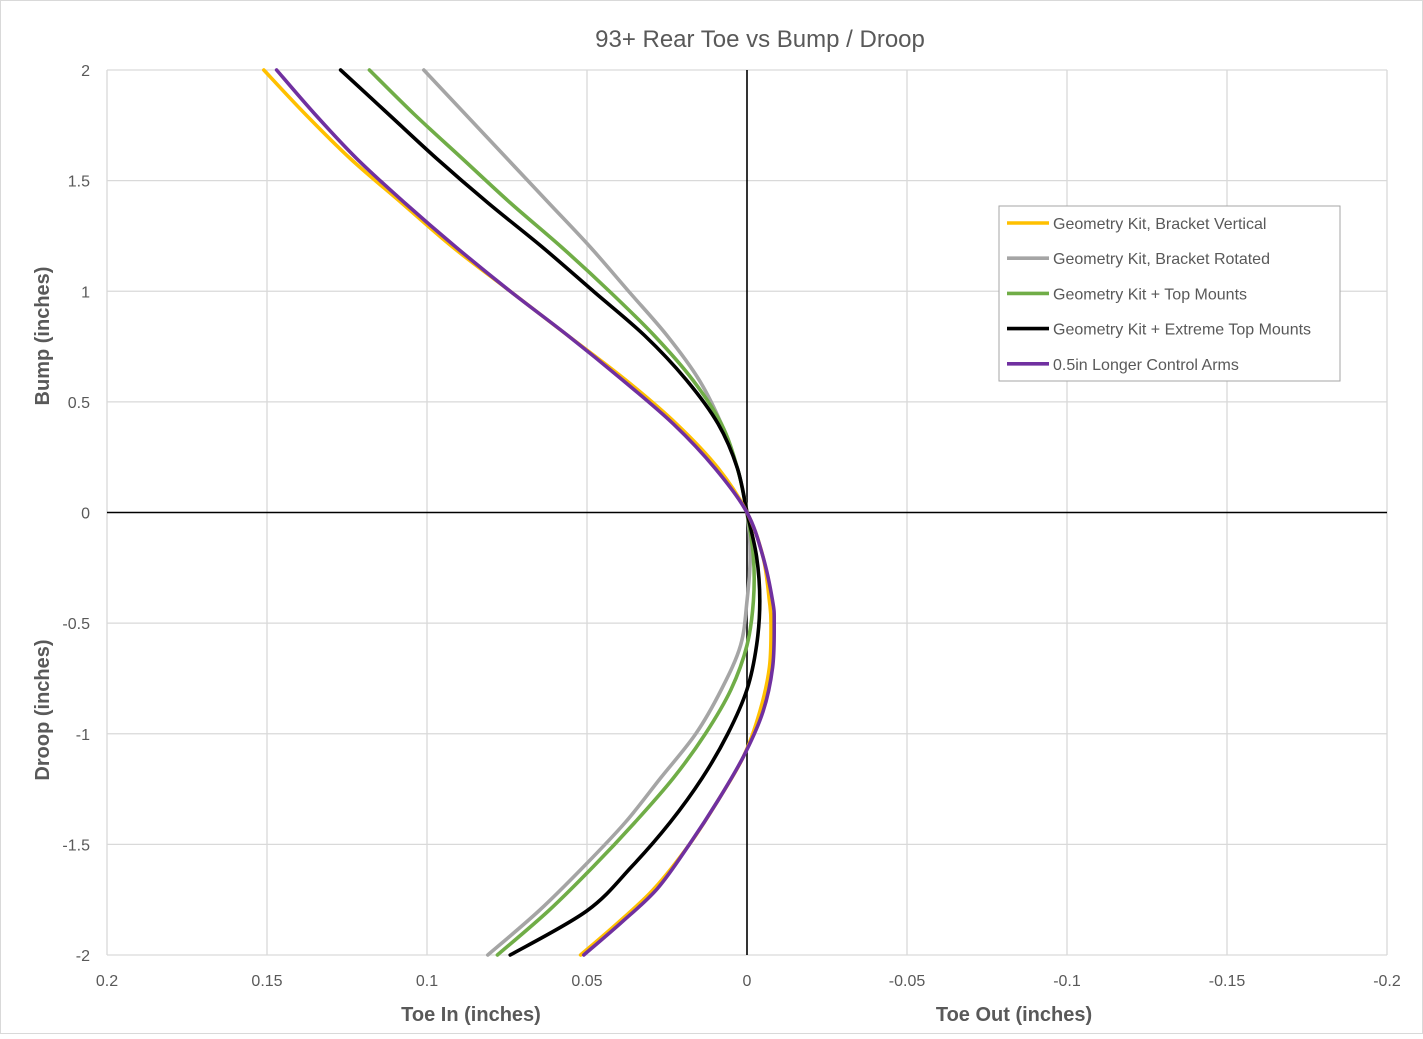  Describe the element at coordinates (43, 709) in the screenshot. I see `y-axis-label-droop: Droop (inches)` at that location.